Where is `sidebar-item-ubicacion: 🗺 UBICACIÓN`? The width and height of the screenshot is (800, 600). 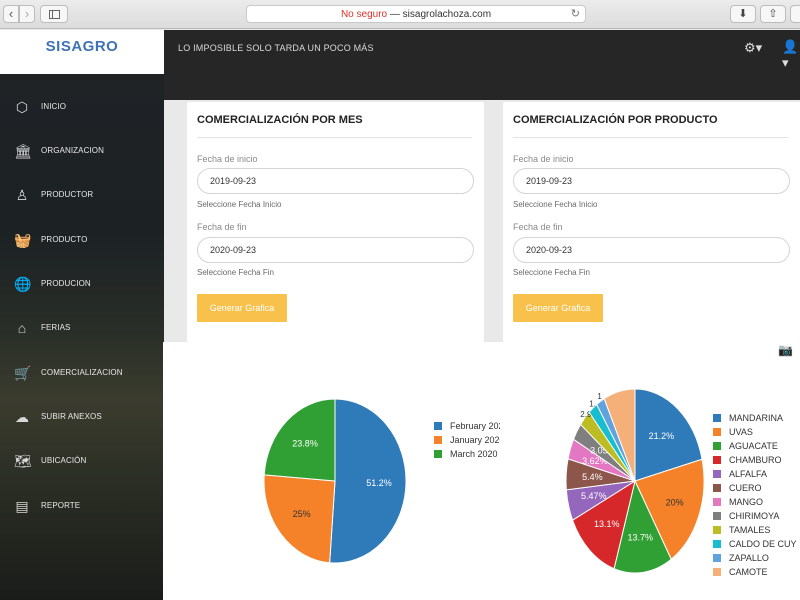 sidebar-item-ubicacion: 🗺 UBICACIÓN is located at coordinates (82, 461).